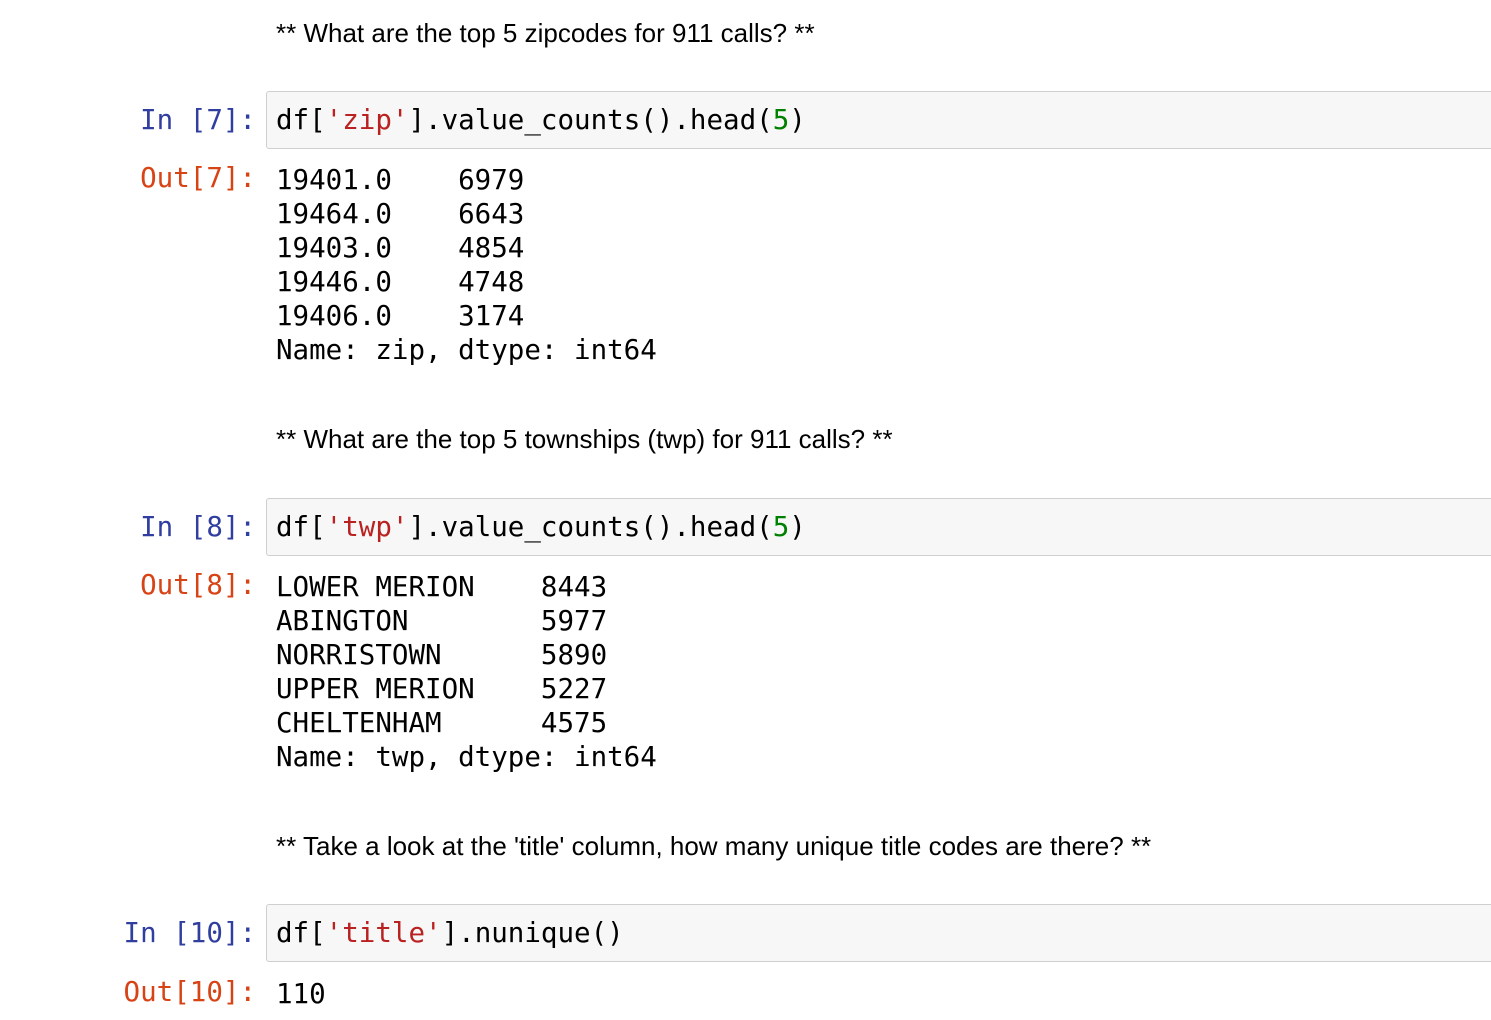  Describe the element at coordinates (442, 689) in the screenshot. I see `output-line: UPPER MERION 5227` at that location.